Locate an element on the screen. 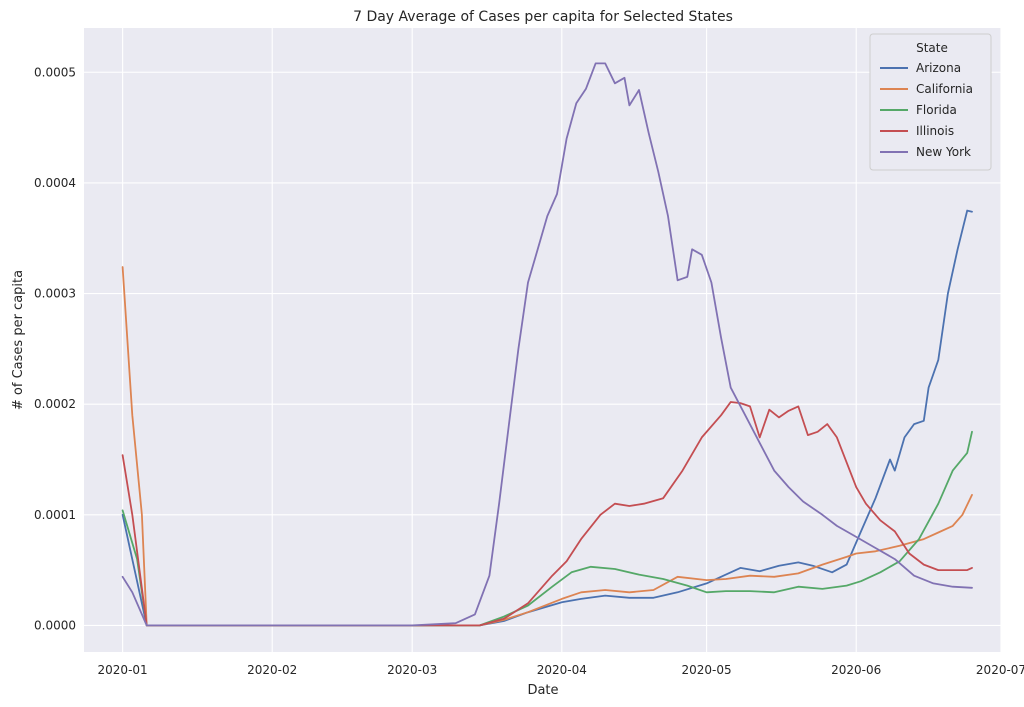 The image size is (1024, 707). y-axis-label: # of Cases per capita is located at coordinates (18, 340).